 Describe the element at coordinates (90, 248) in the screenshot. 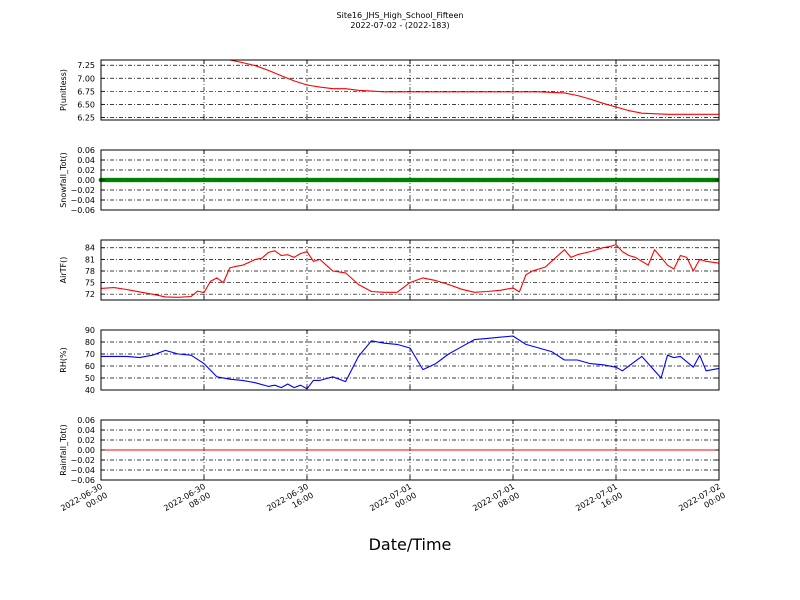

I see `ytick-label: 84` at that location.